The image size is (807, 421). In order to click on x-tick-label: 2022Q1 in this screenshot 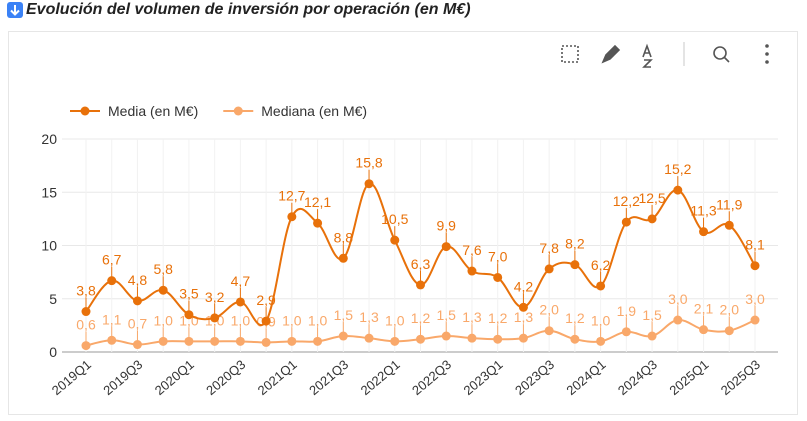, I will do `click(380, 377)`.